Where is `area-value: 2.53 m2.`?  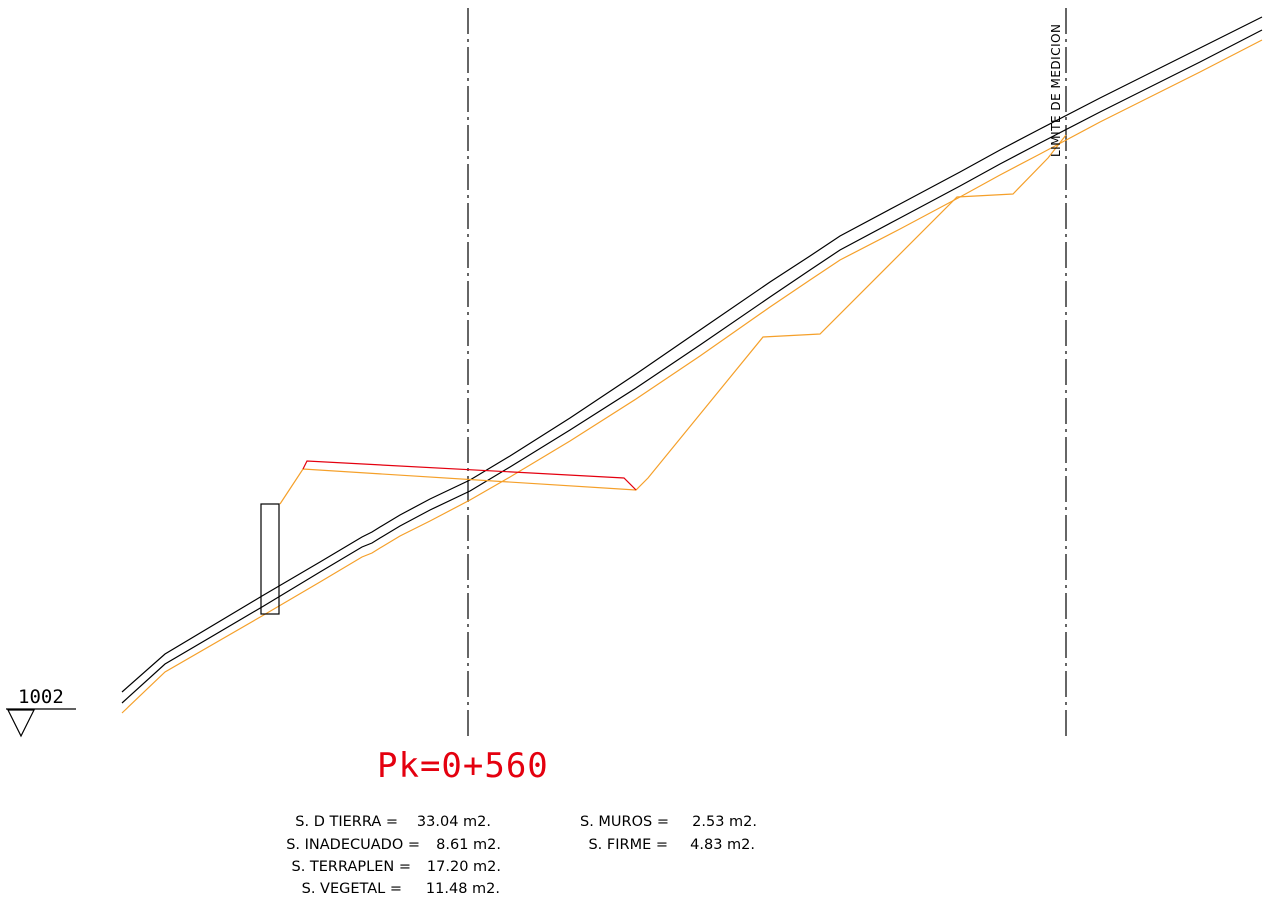 area-value: 2.53 m2. is located at coordinates (724, 822).